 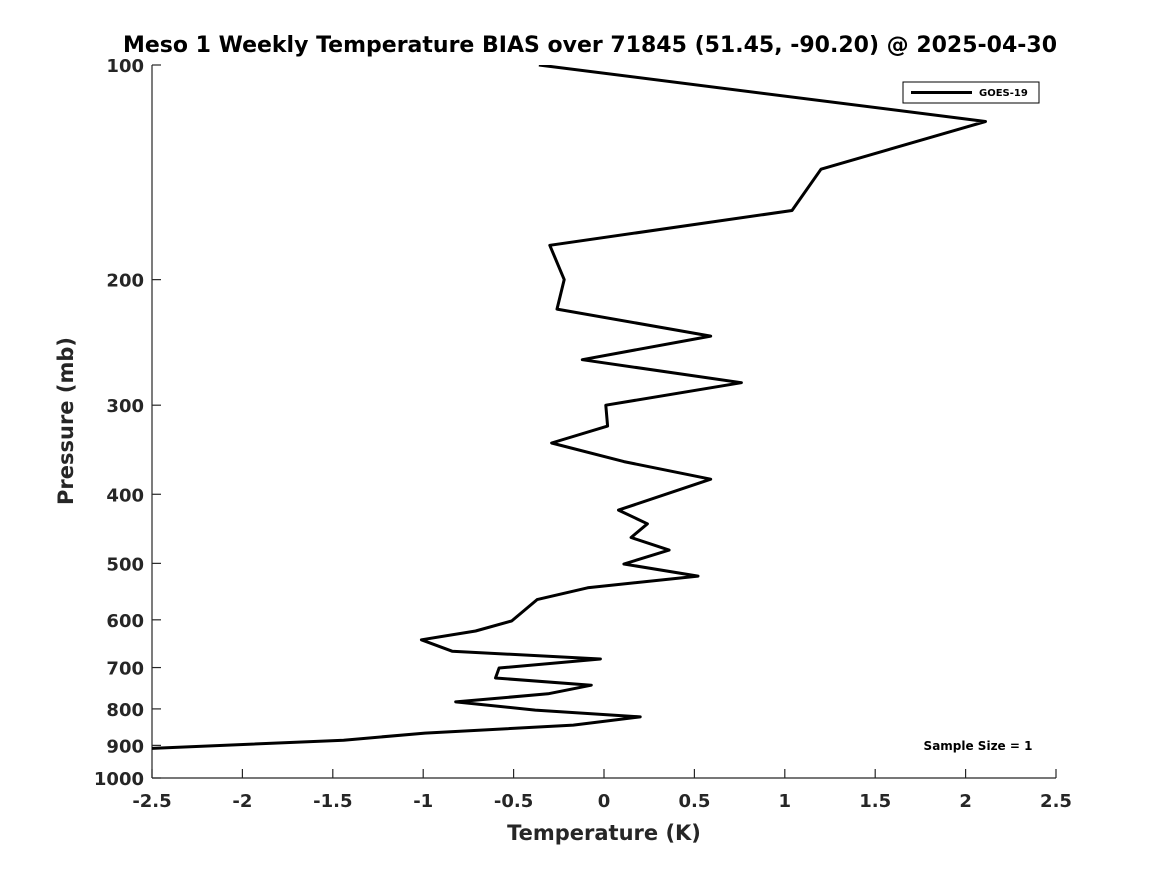 I want to click on y-tick-label: 200, so click(x=125, y=281).